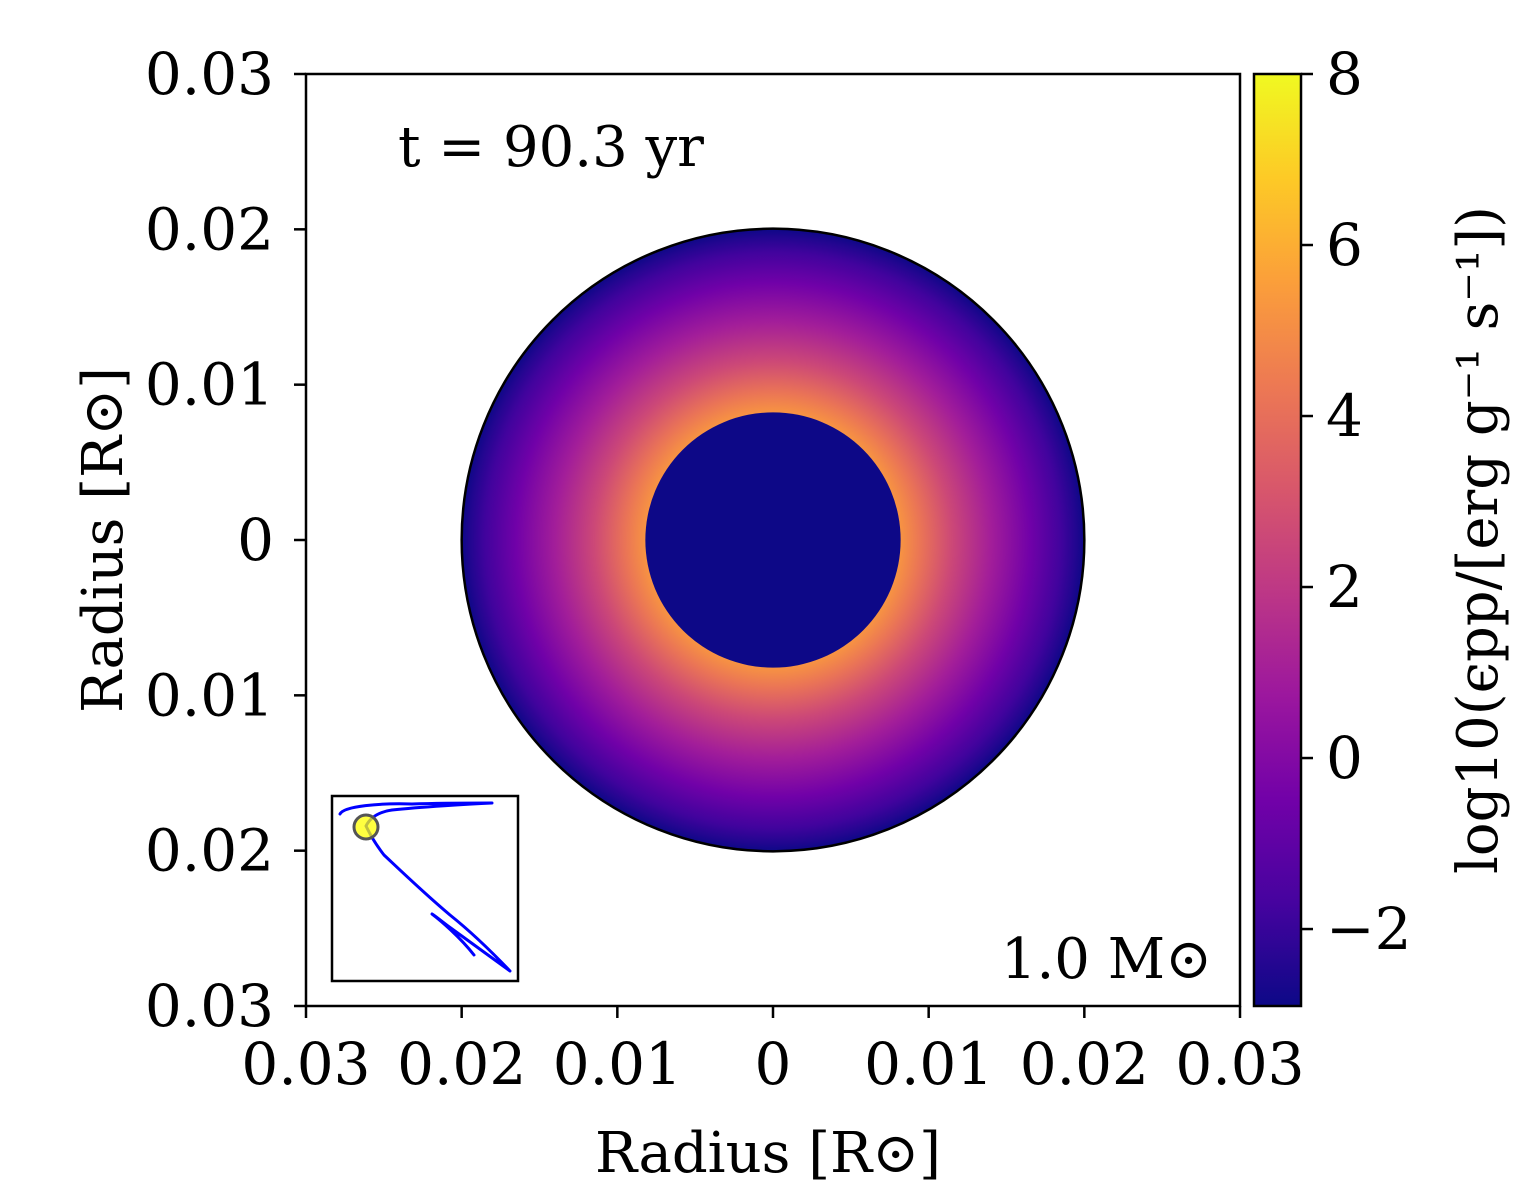 Image resolution: width=1530 pixels, height=1200 pixels. Describe the element at coordinates (1344, 416) in the screenshot. I see `colorbar-tick-label: 4` at that location.